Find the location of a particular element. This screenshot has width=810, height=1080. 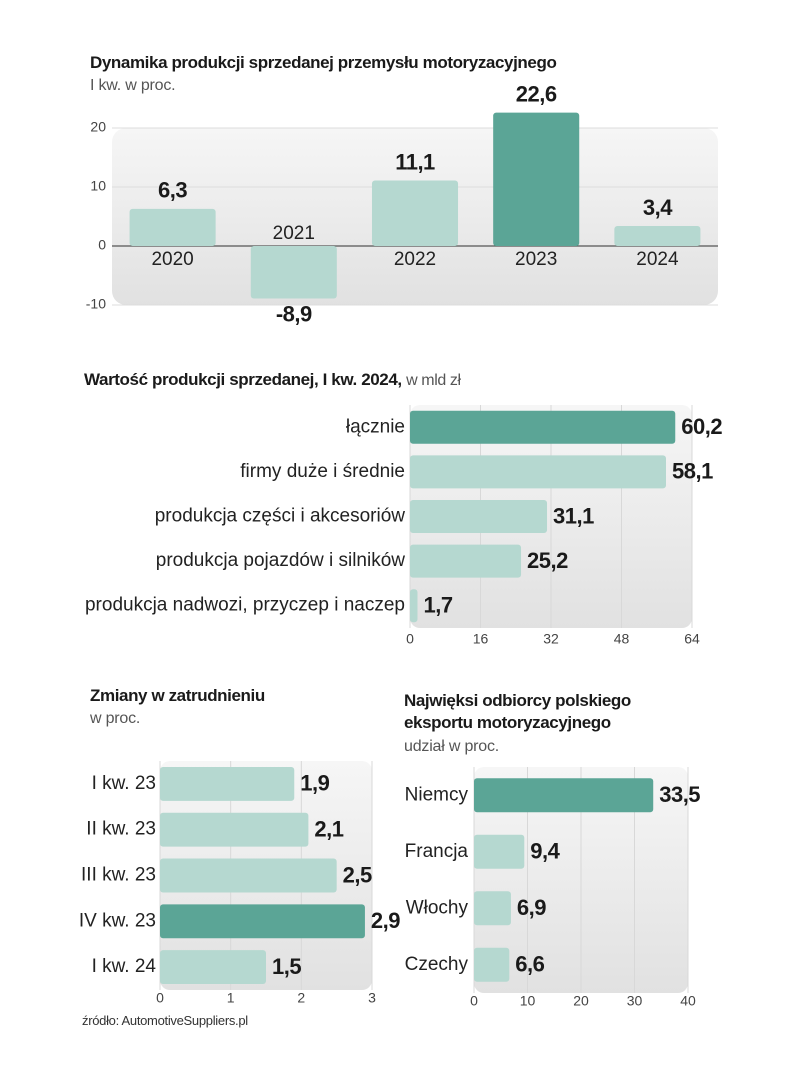

value-label: 1,7 is located at coordinates (437, 605).